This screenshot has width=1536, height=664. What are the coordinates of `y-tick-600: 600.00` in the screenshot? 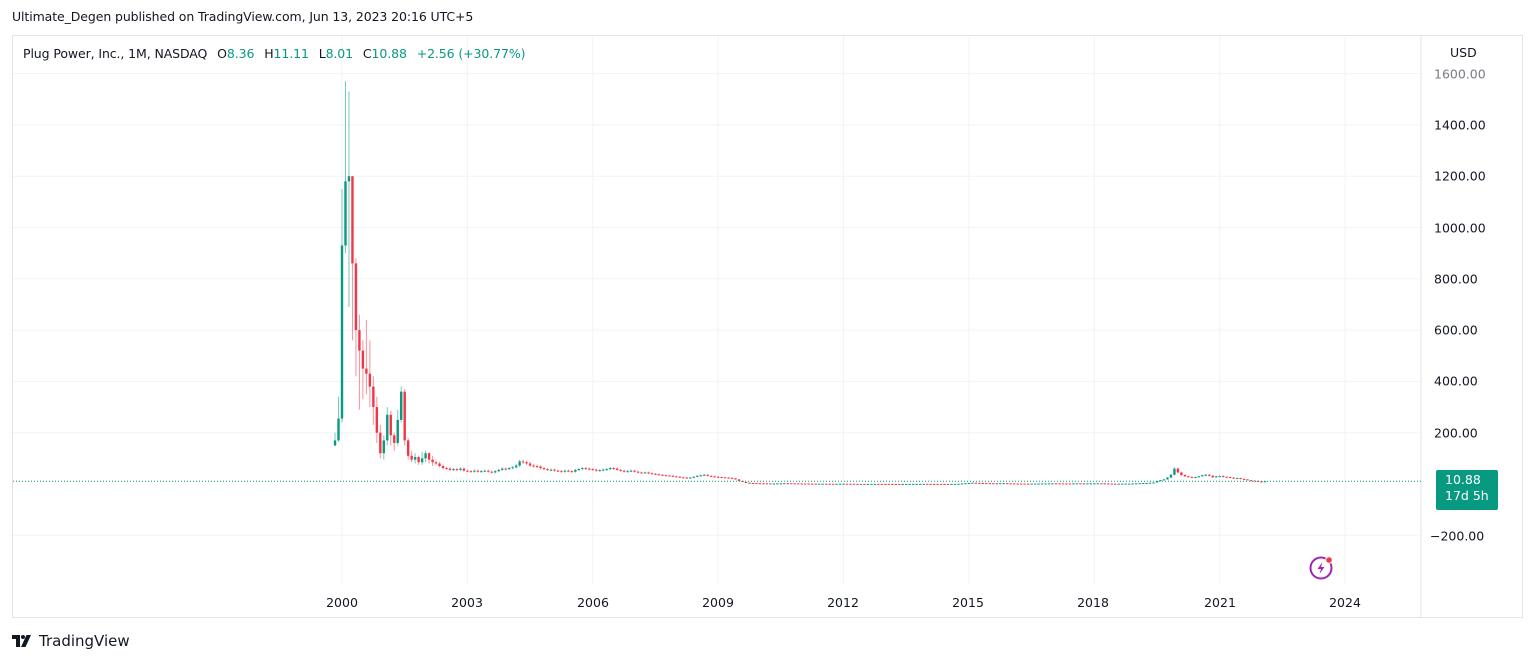 It's located at (1456, 330).